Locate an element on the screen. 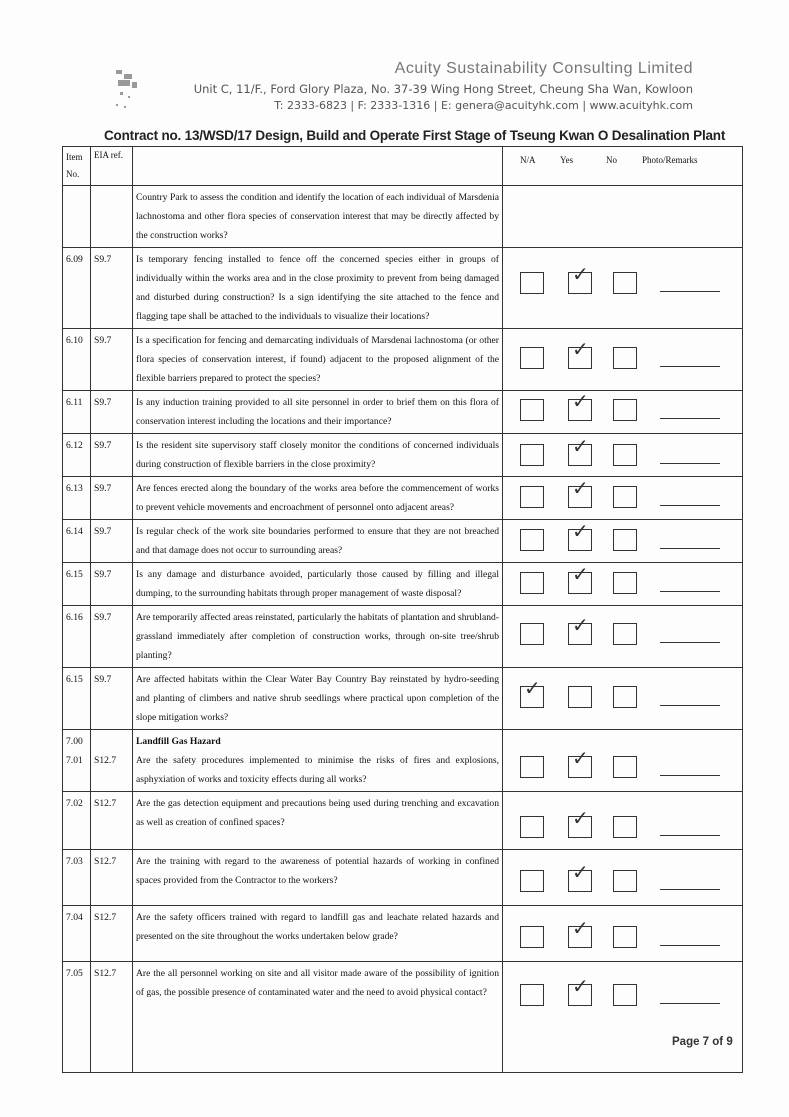 The height and width of the screenshot is (1117, 789). header-no: No is located at coordinates (611, 160).